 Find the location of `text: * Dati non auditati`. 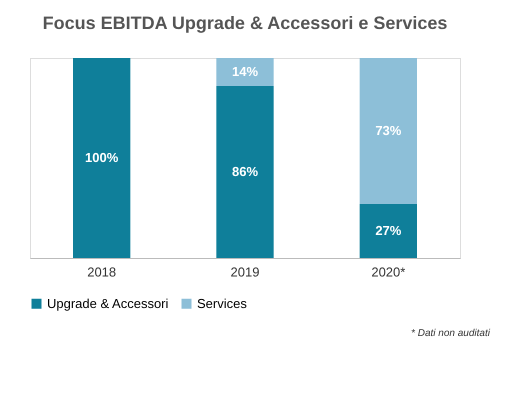

text: * Dati non auditati is located at coordinates (451, 333).